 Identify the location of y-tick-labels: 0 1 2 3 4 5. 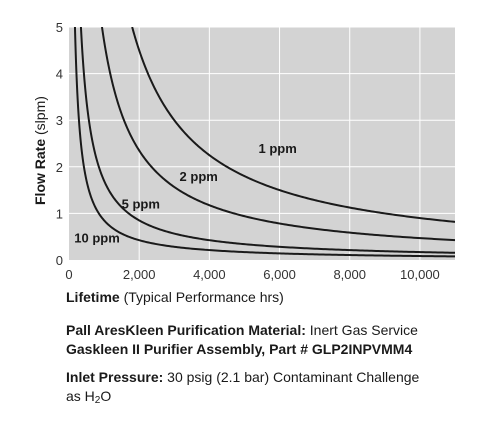
(59, 144).